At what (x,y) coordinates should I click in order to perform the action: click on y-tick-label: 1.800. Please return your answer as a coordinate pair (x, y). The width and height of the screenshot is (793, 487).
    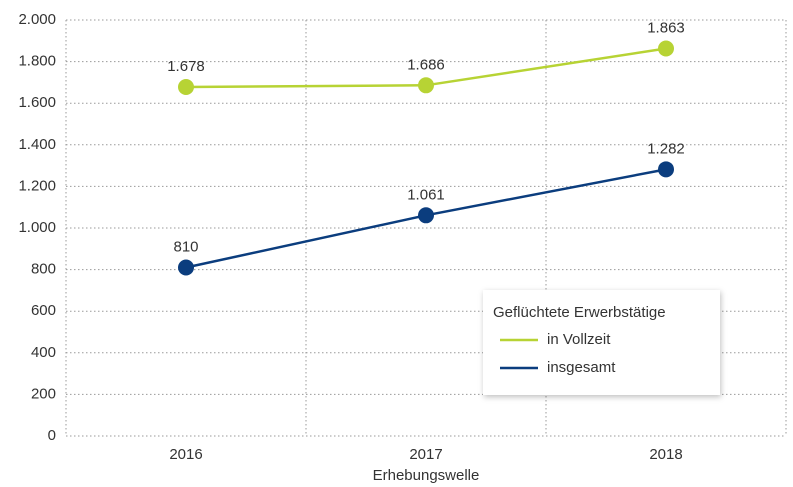
    Looking at the image, I should click on (37, 61).